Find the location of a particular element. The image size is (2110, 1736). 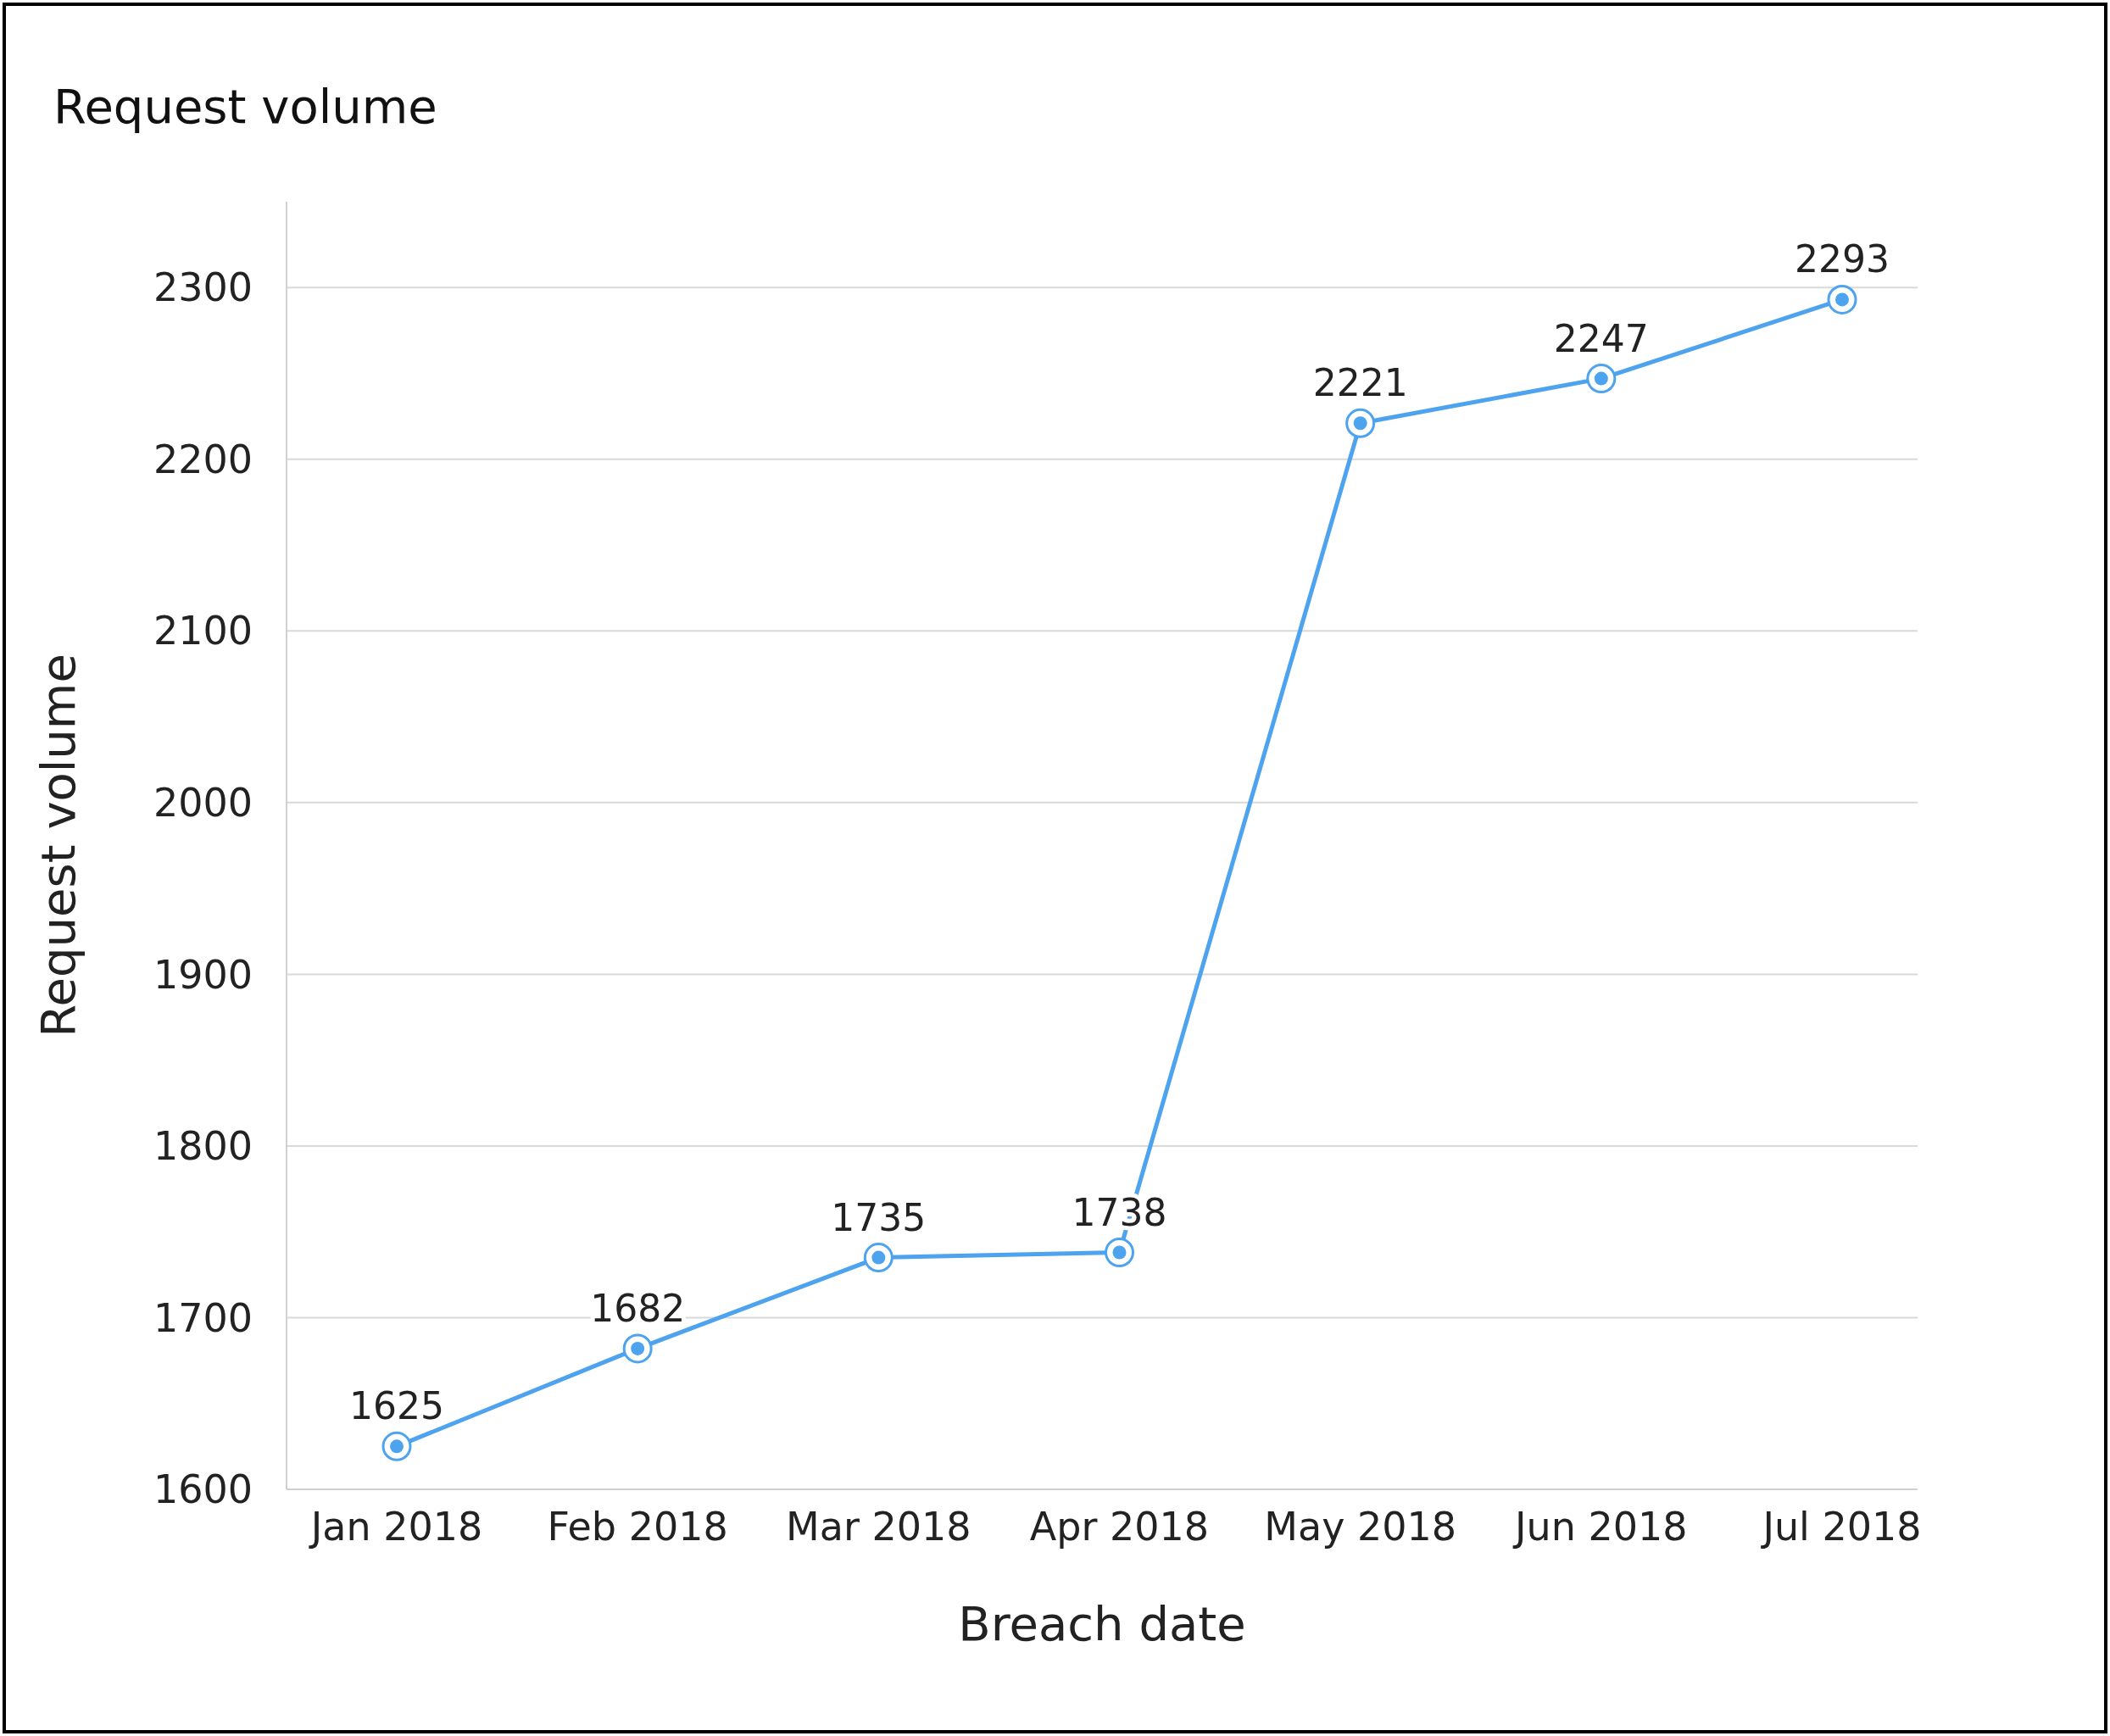

data-label: 2247 is located at coordinates (1601, 338).